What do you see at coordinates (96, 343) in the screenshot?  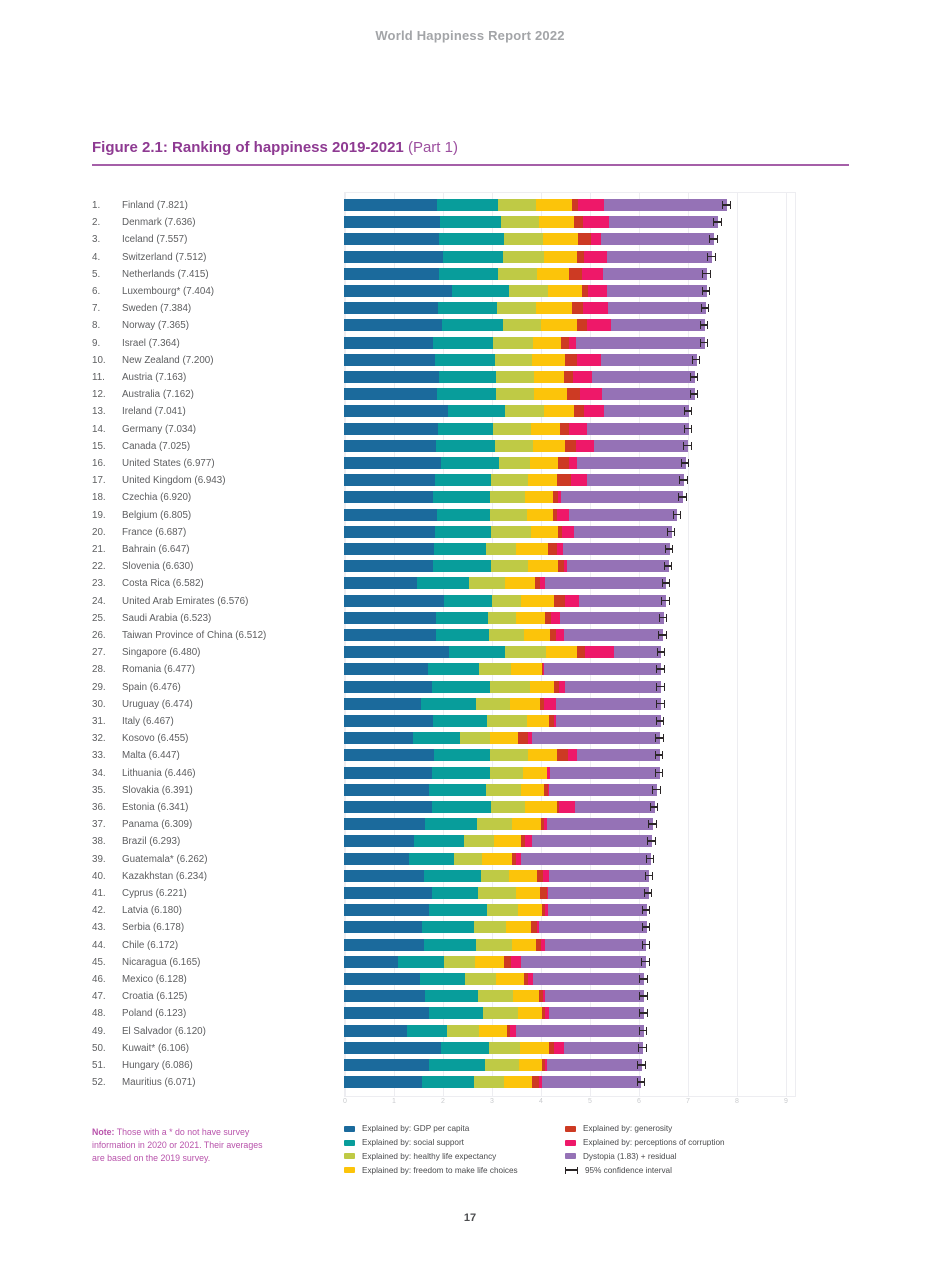 I see `country-rank: 9.` at bounding box center [96, 343].